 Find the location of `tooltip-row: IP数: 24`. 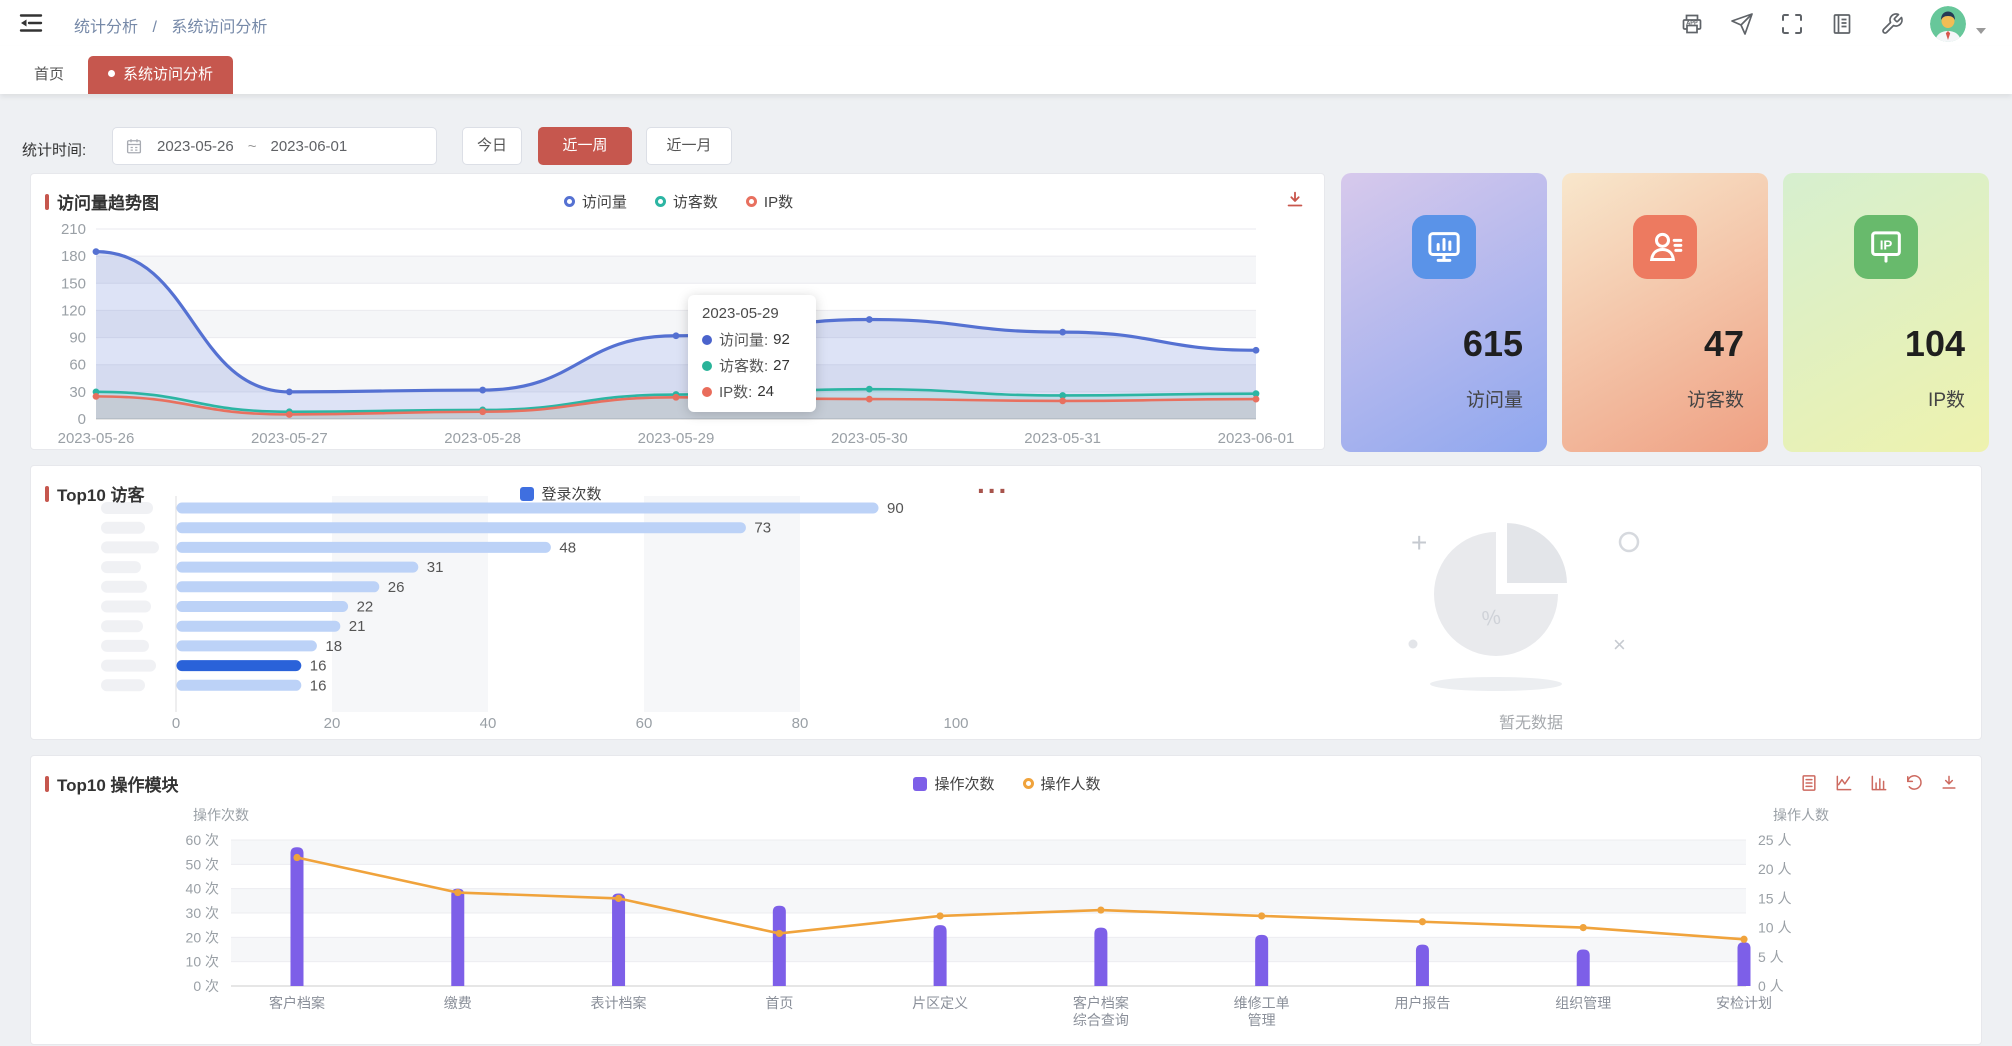

tooltip-row: IP数: 24 is located at coordinates (752, 391).